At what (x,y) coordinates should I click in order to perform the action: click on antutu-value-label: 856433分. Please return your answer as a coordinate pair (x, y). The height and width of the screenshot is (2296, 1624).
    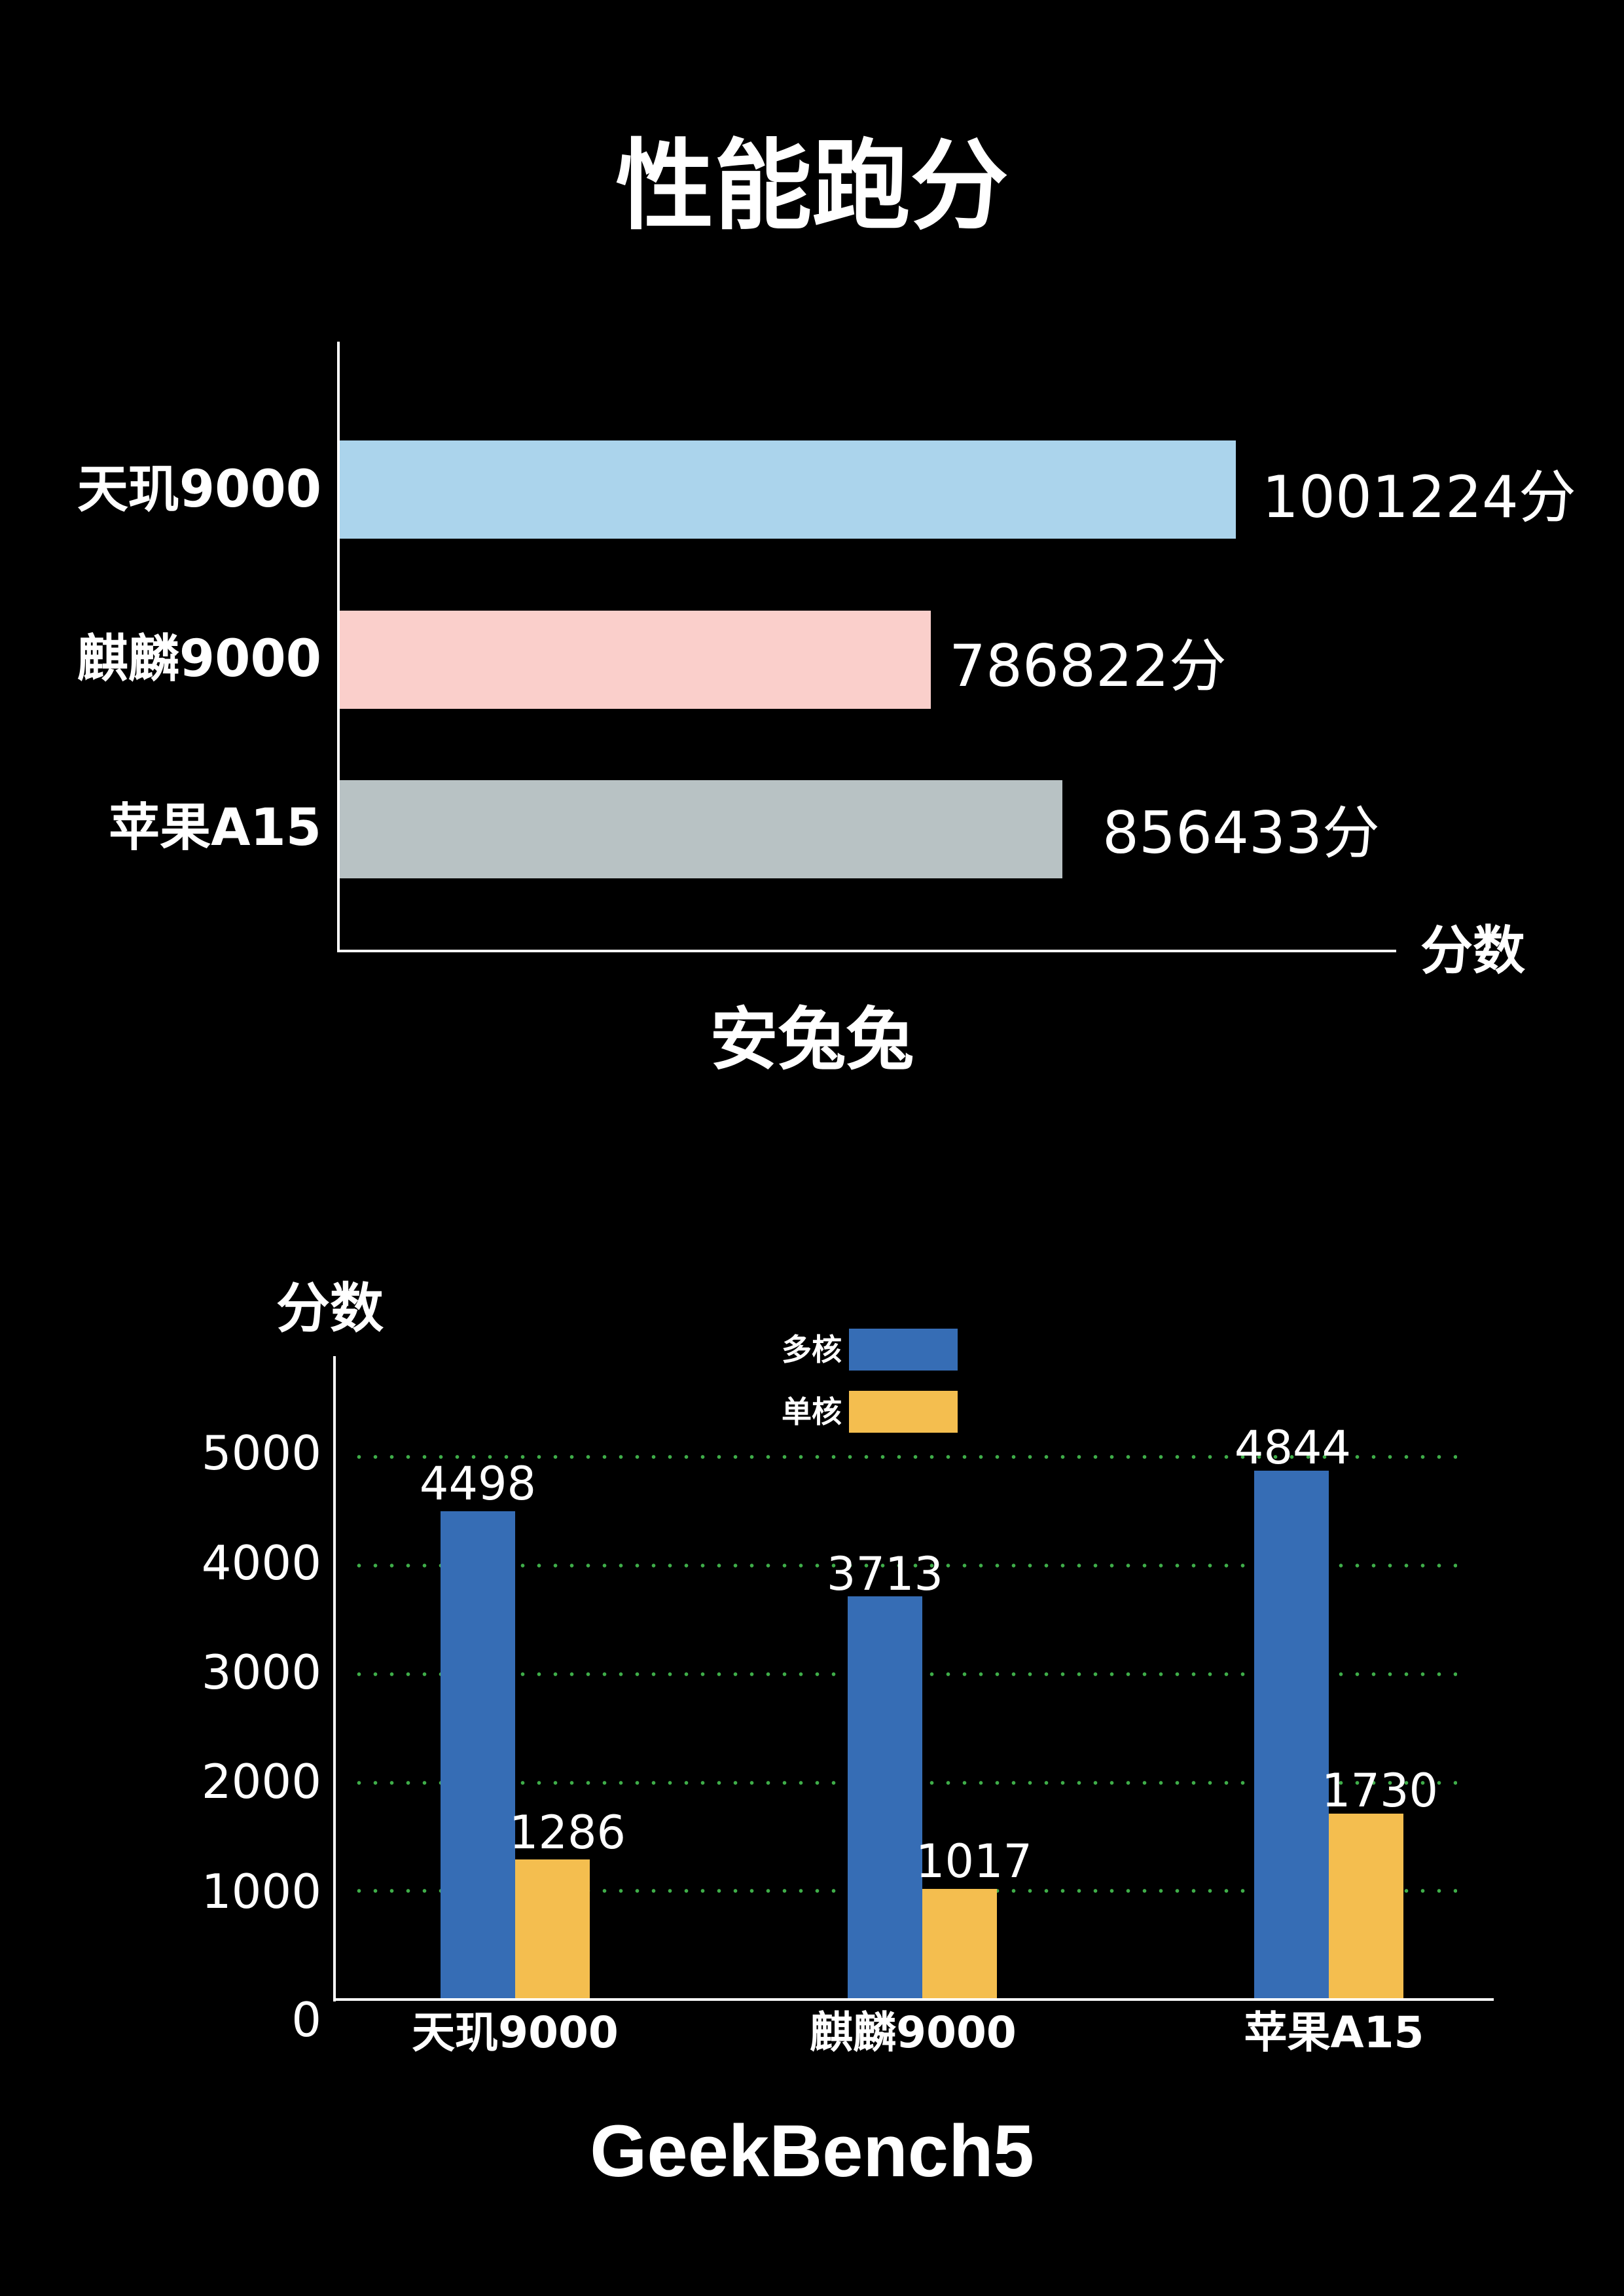
    Looking at the image, I should click on (1241, 833).